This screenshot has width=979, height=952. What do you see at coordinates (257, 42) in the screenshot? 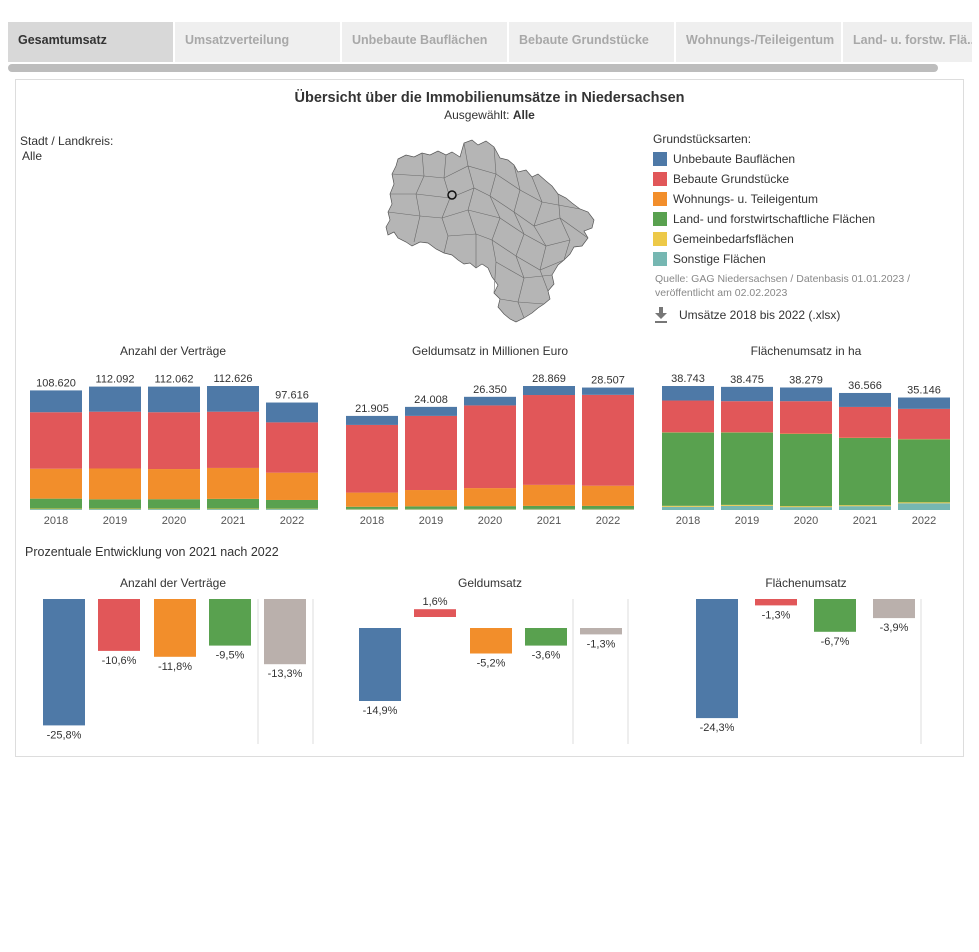
I see `tab-umsatzverteilung: Umsatzverteilung` at bounding box center [257, 42].